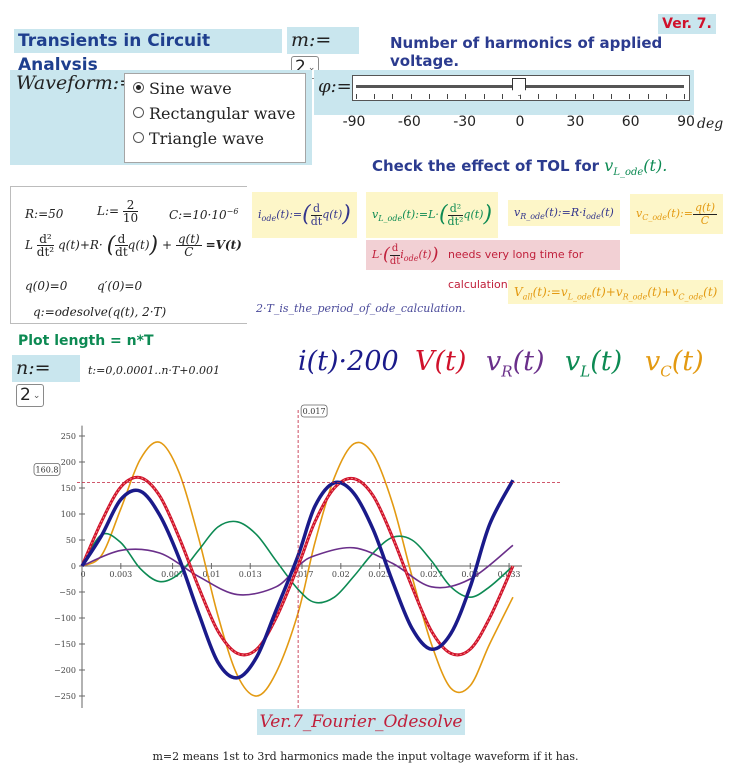 The image size is (731, 770). I want to click on marker-y-label: 160.8, so click(47, 469).